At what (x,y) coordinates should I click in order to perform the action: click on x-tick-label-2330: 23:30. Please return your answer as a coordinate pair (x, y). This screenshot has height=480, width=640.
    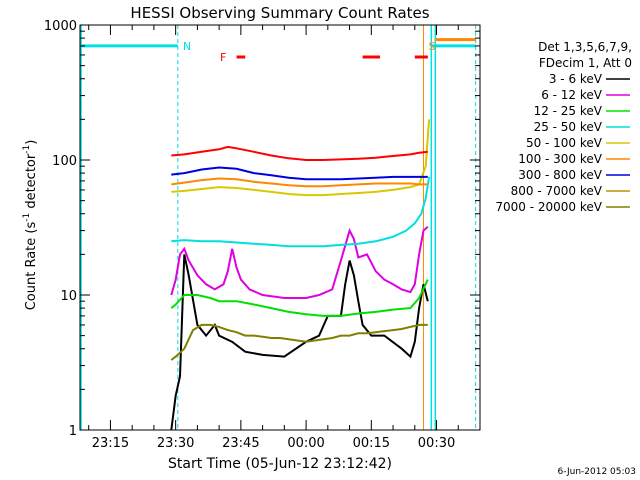
    Looking at the image, I should click on (175, 443).